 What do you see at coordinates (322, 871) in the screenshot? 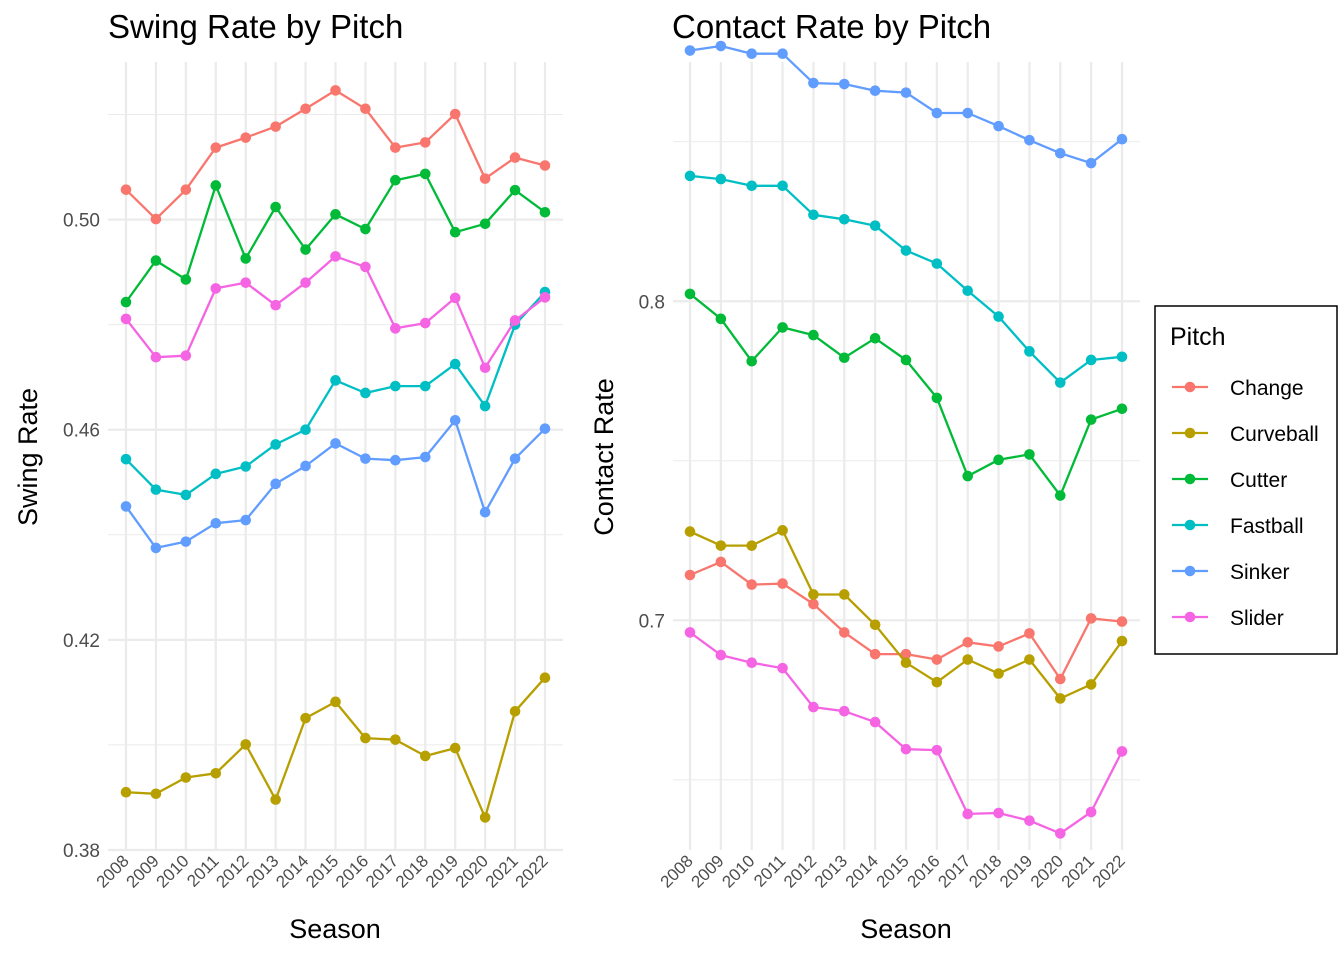
I see `x-tick-label: 2015` at bounding box center [322, 871].